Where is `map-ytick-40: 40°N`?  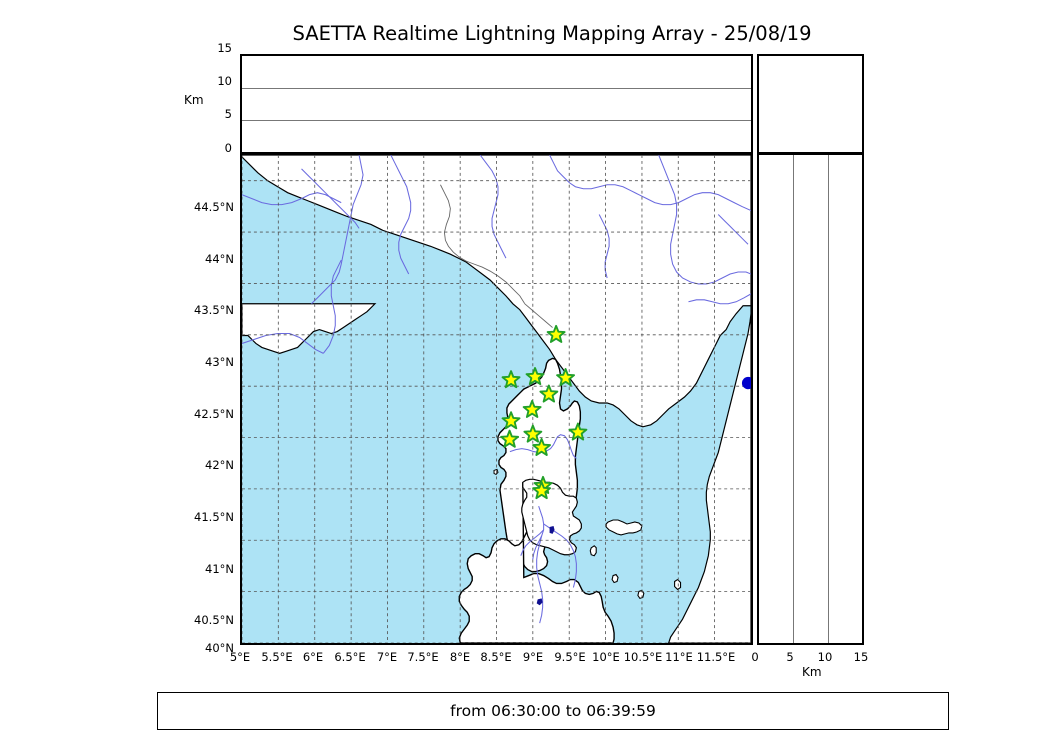
map-ytick-40: 40°N is located at coordinates (219, 648).